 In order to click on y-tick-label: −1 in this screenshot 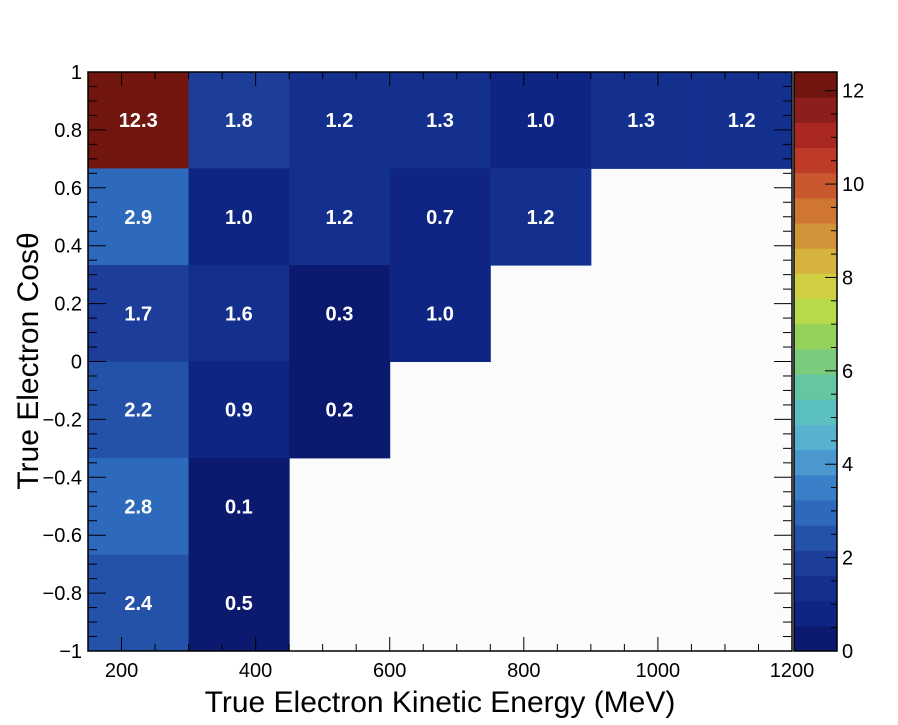, I will do `click(70, 652)`.